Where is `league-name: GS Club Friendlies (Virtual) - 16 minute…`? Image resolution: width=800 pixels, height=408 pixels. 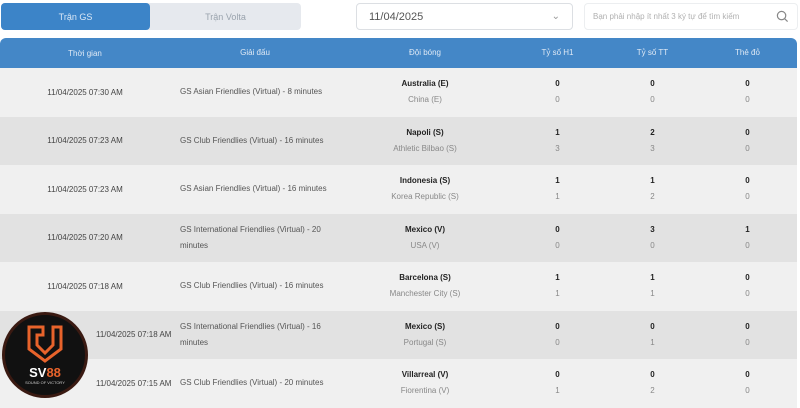
league-name: GS Club Friendlies (Virtual) - 16 minute… is located at coordinates (252, 140).